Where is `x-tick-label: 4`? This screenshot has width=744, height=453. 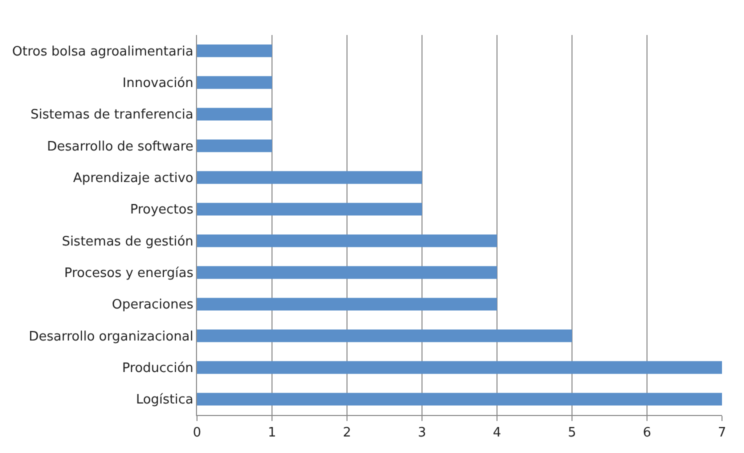 x-tick-label: 4 is located at coordinates (497, 433).